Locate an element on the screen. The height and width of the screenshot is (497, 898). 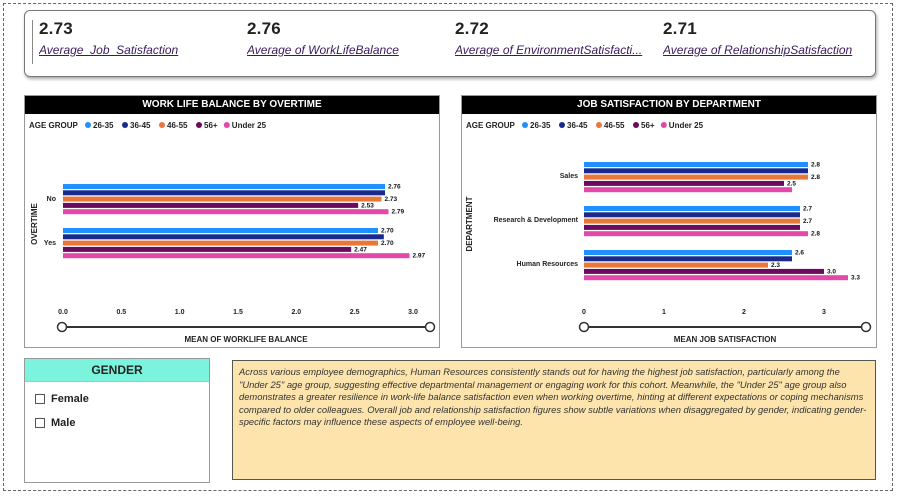
data-label-no-56: 2.53 is located at coordinates (367, 205).